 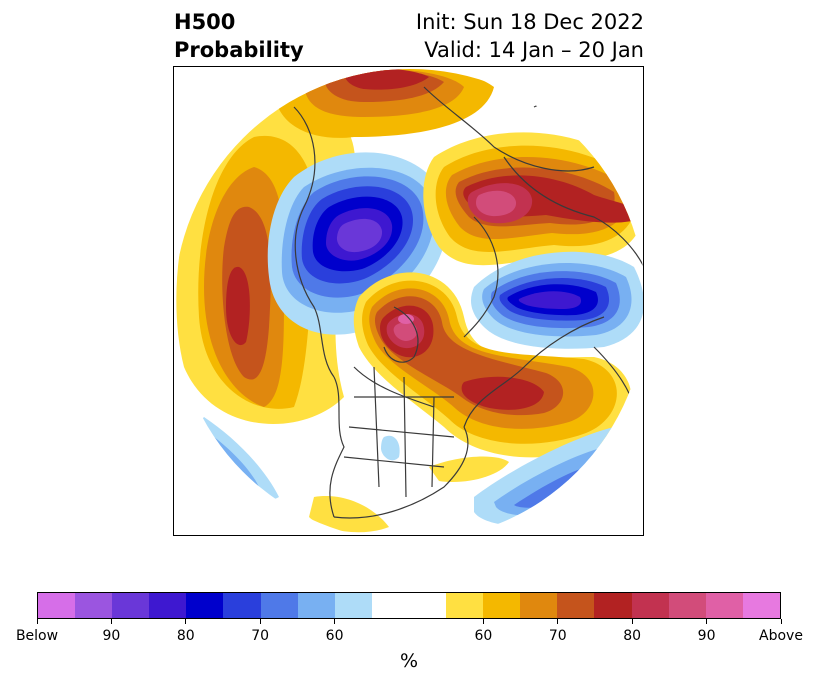 What do you see at coordinates (37, 636) in the screenshot?
I see `colorbar-tick-label: Below` at bounding box center [37, 636].